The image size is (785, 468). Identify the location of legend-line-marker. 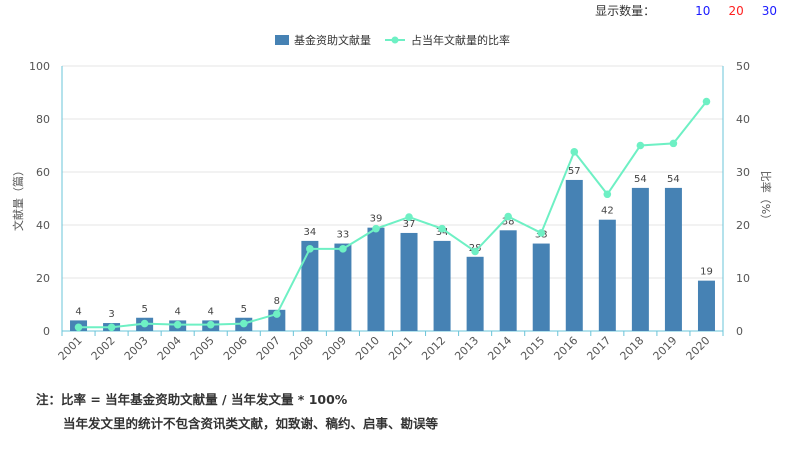
(395, 40).